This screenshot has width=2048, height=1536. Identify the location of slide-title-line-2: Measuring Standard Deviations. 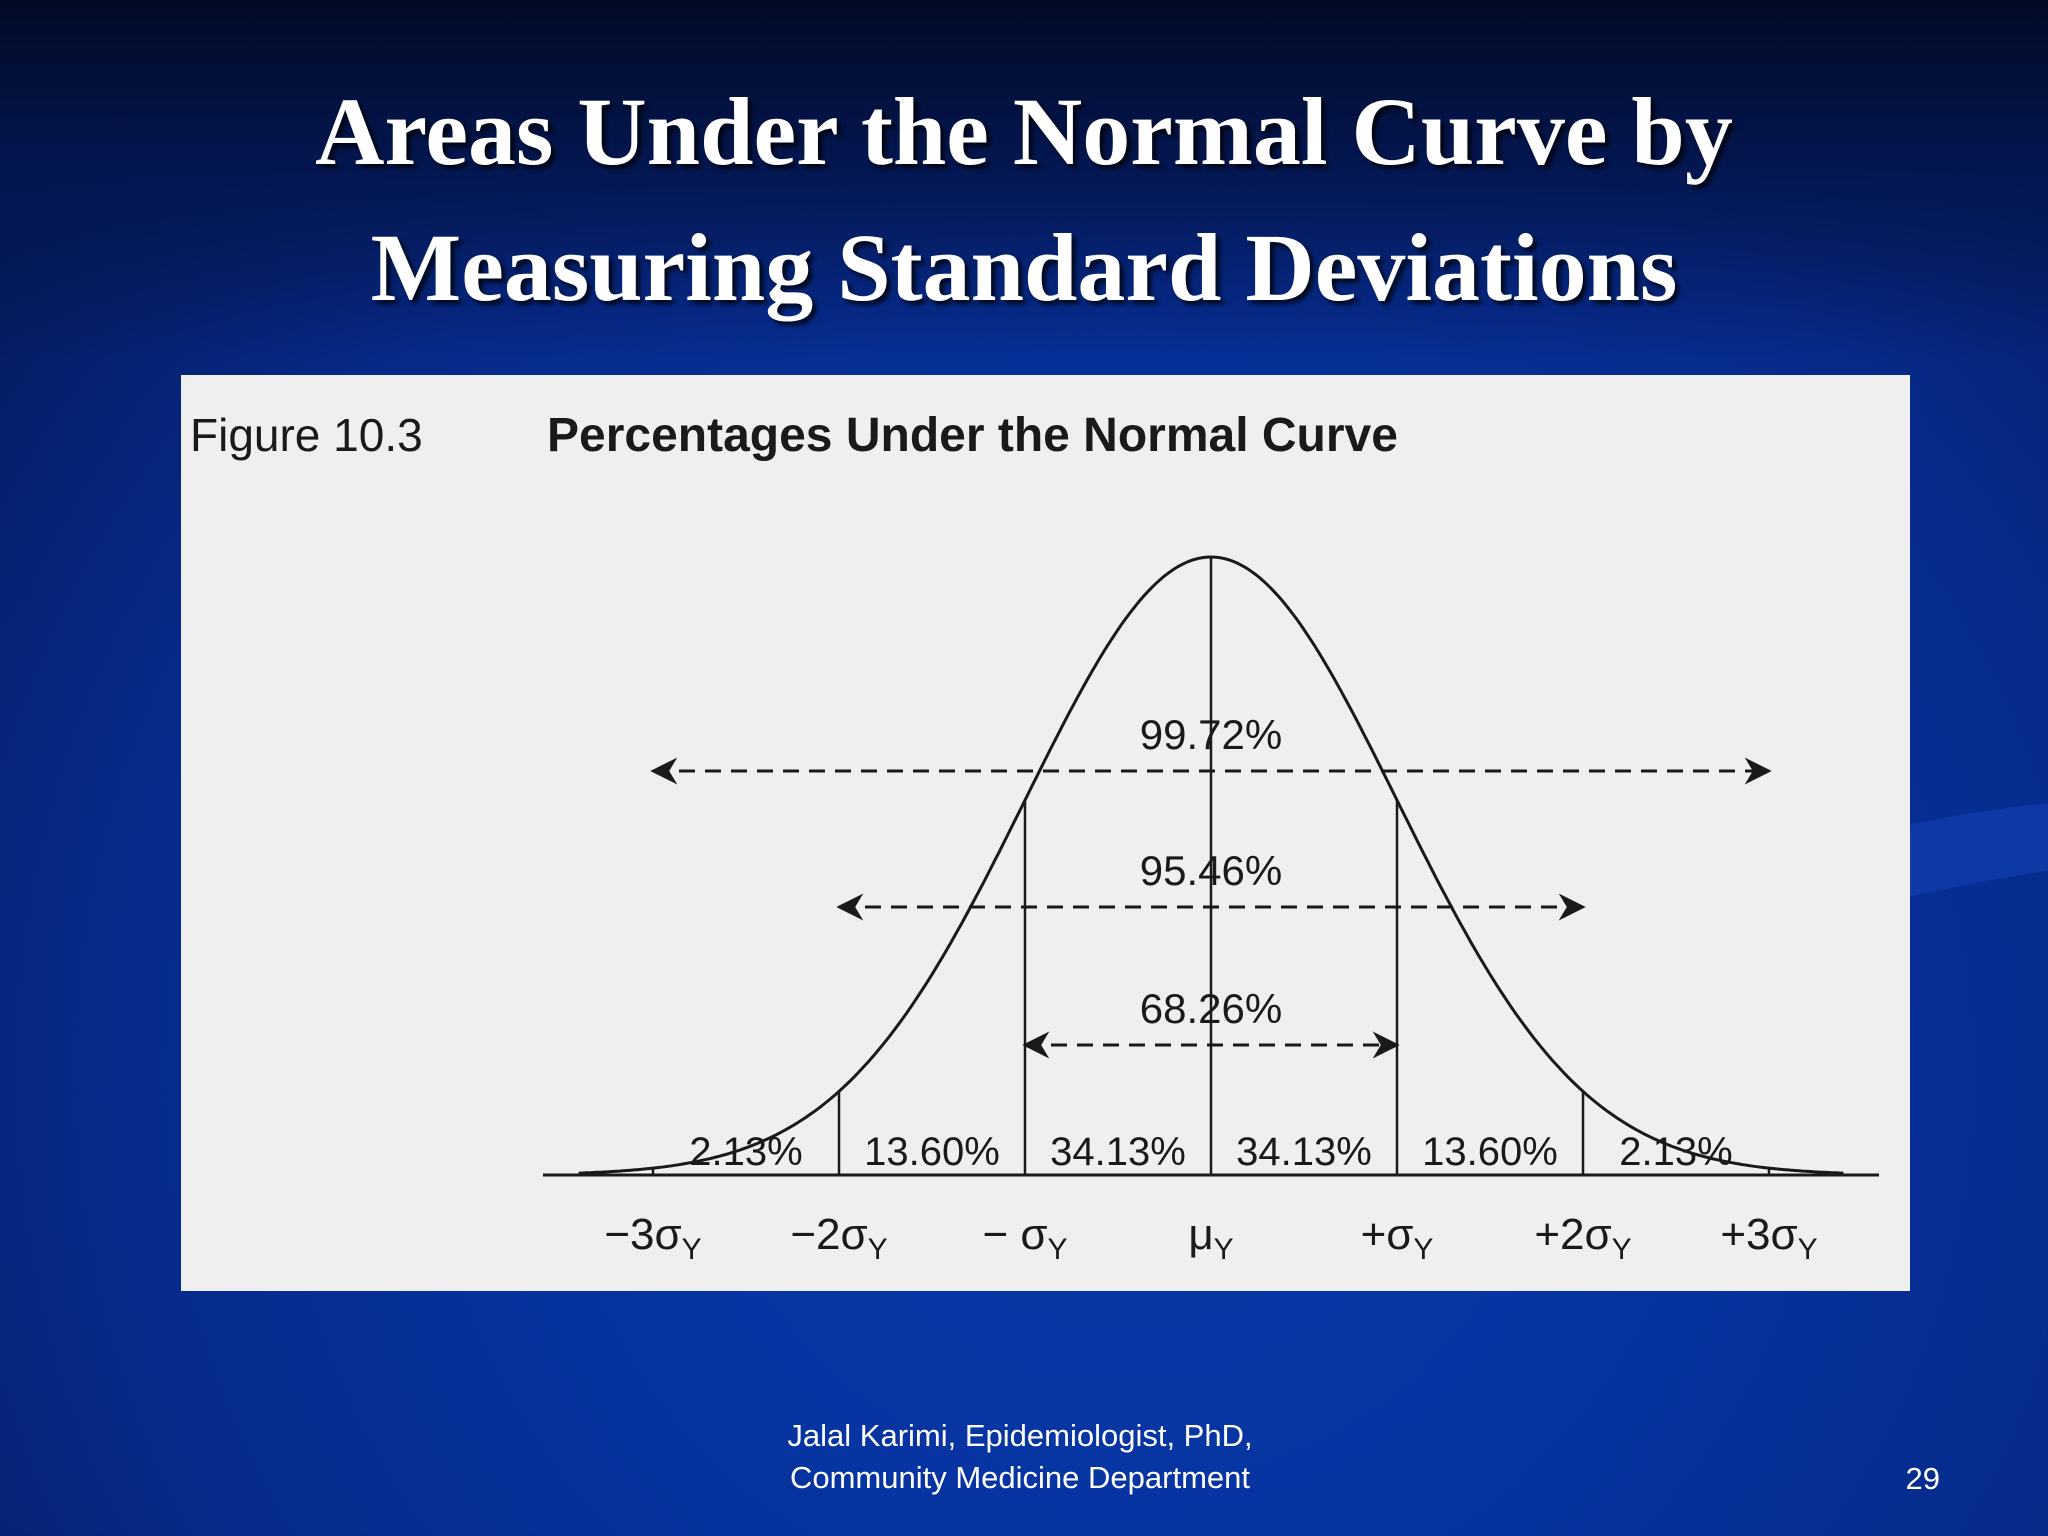
(1024, 267).